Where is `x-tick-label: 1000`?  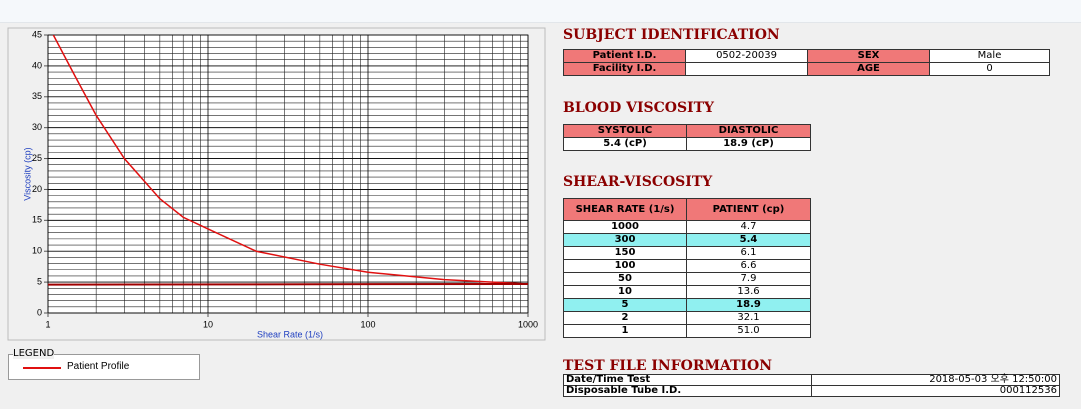
x-tick-label: 1000 is located at coordinates (528, 324).